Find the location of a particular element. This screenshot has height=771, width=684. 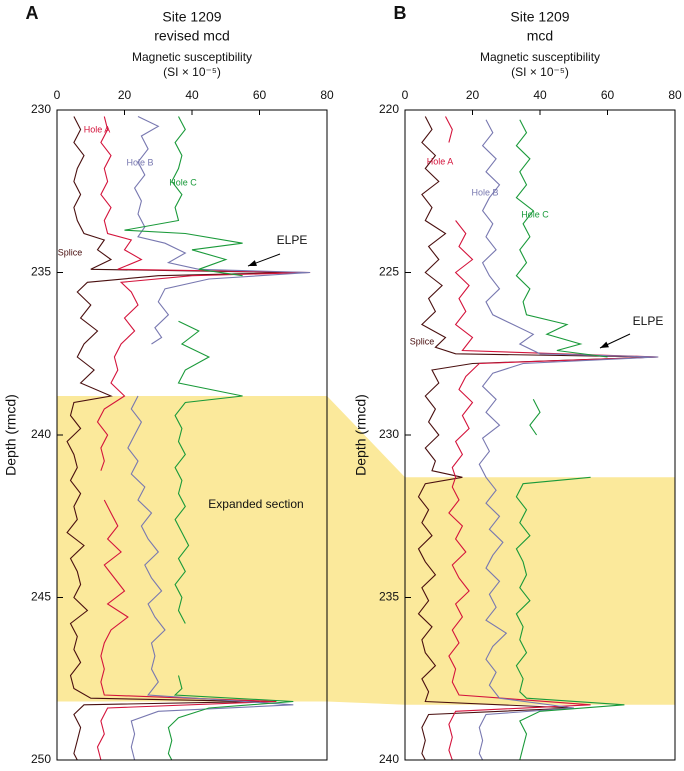

chart-subtitle: revised mcd is located at coordinates (191, 36).